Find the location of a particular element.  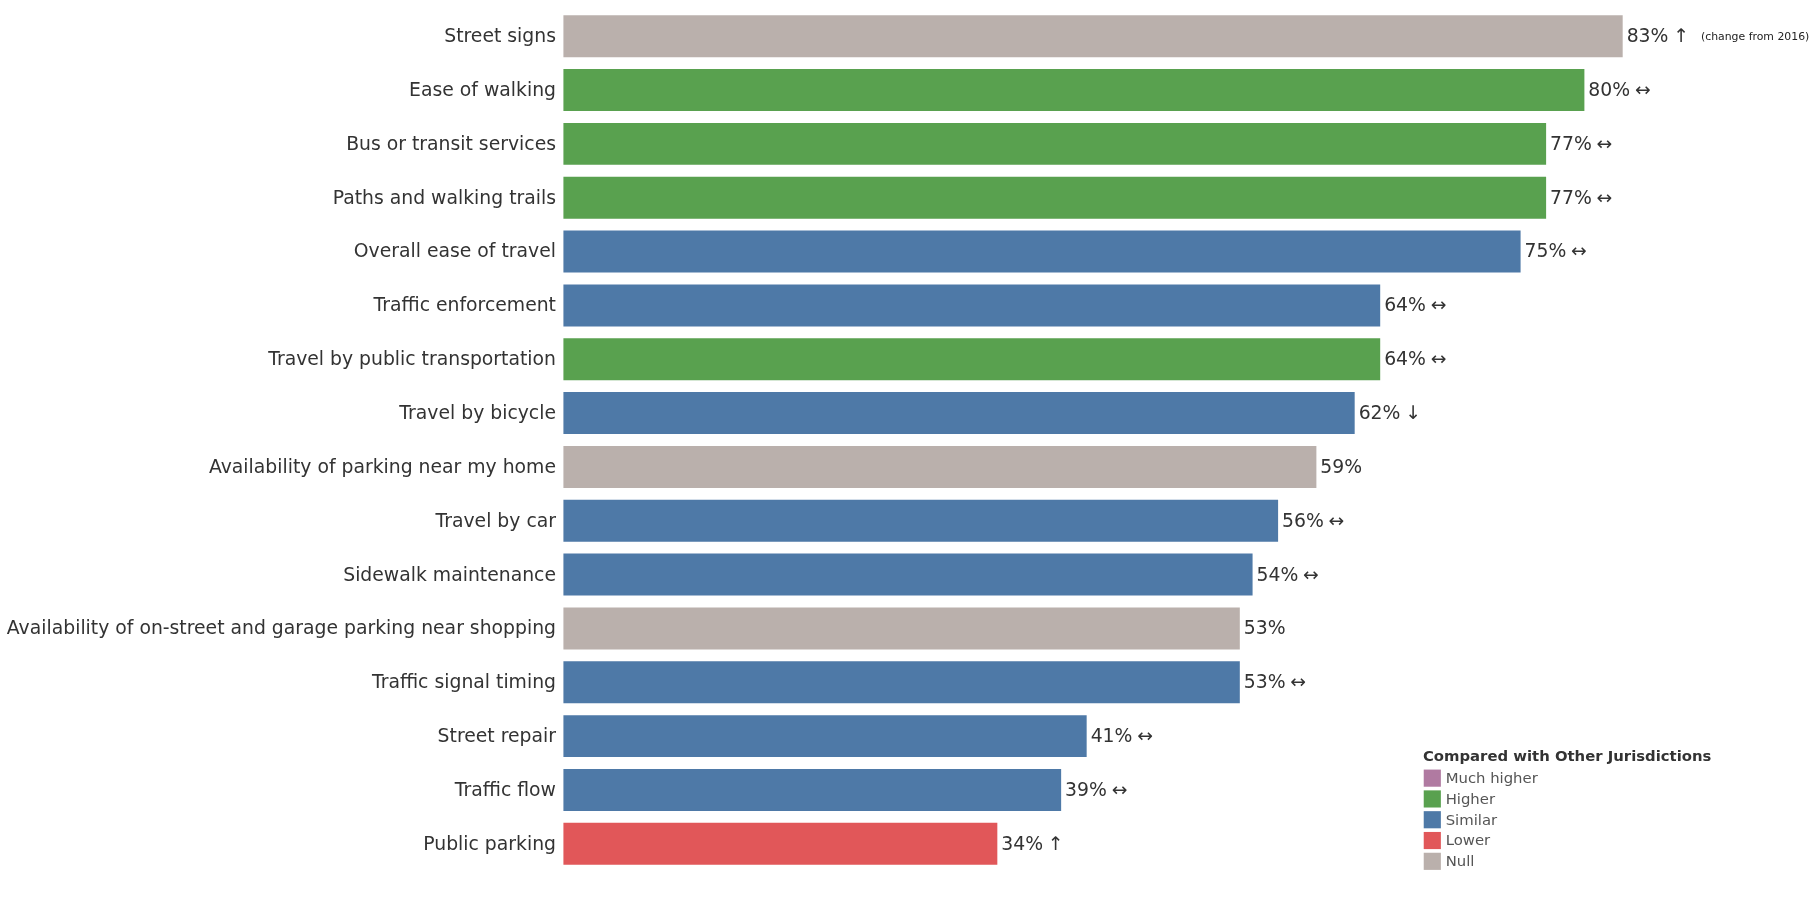

y-tick-label: Traffic signal timing is located at coordinates (463, 682).